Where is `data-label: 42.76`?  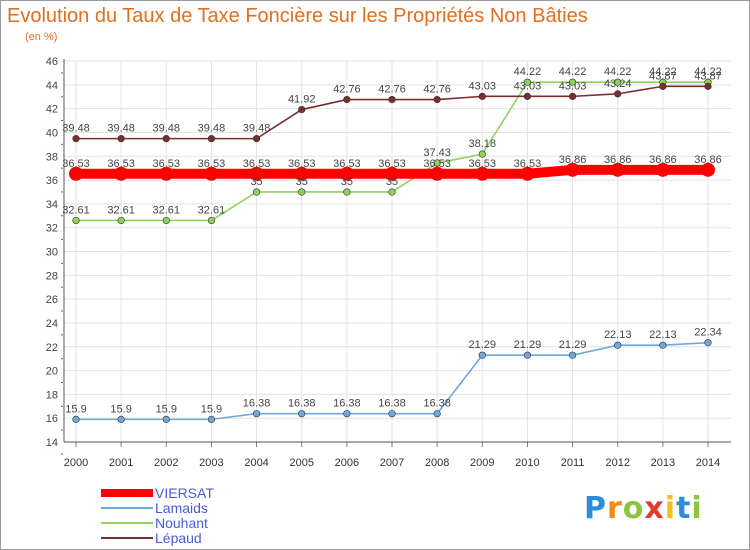 data-label: 42.76 is located at coordinates (347, 90).